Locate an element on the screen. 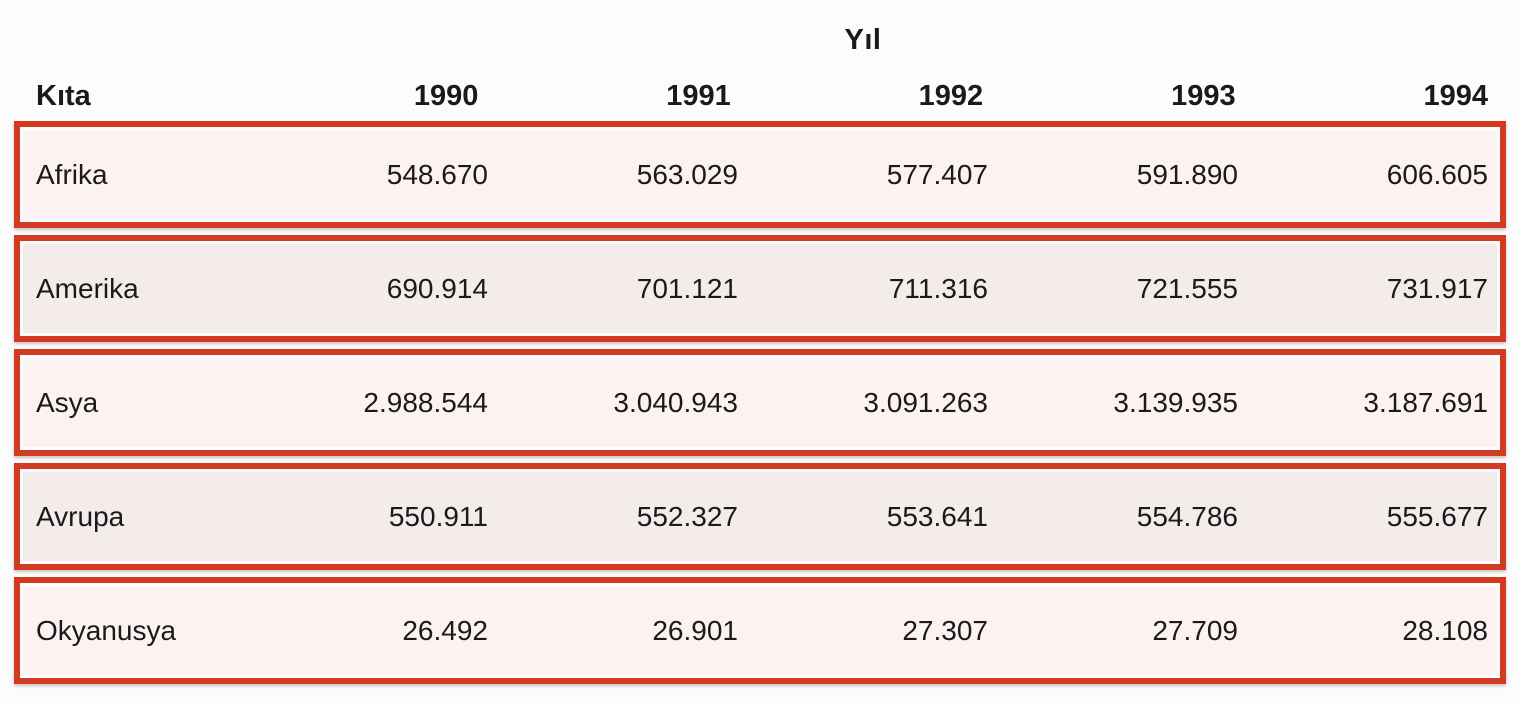  cell-value: 577.407 is located at coordinates (937, 174).